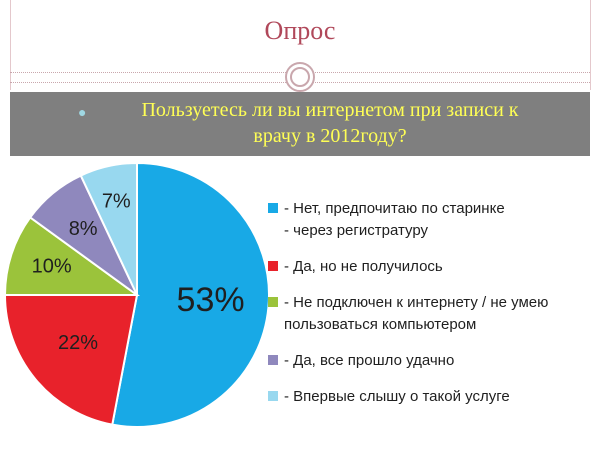 The height and width of the screenshot is (450, 600). Describe the element at coordinates (590, 45) in the screenshot. I see `header-frame-right` at that location.